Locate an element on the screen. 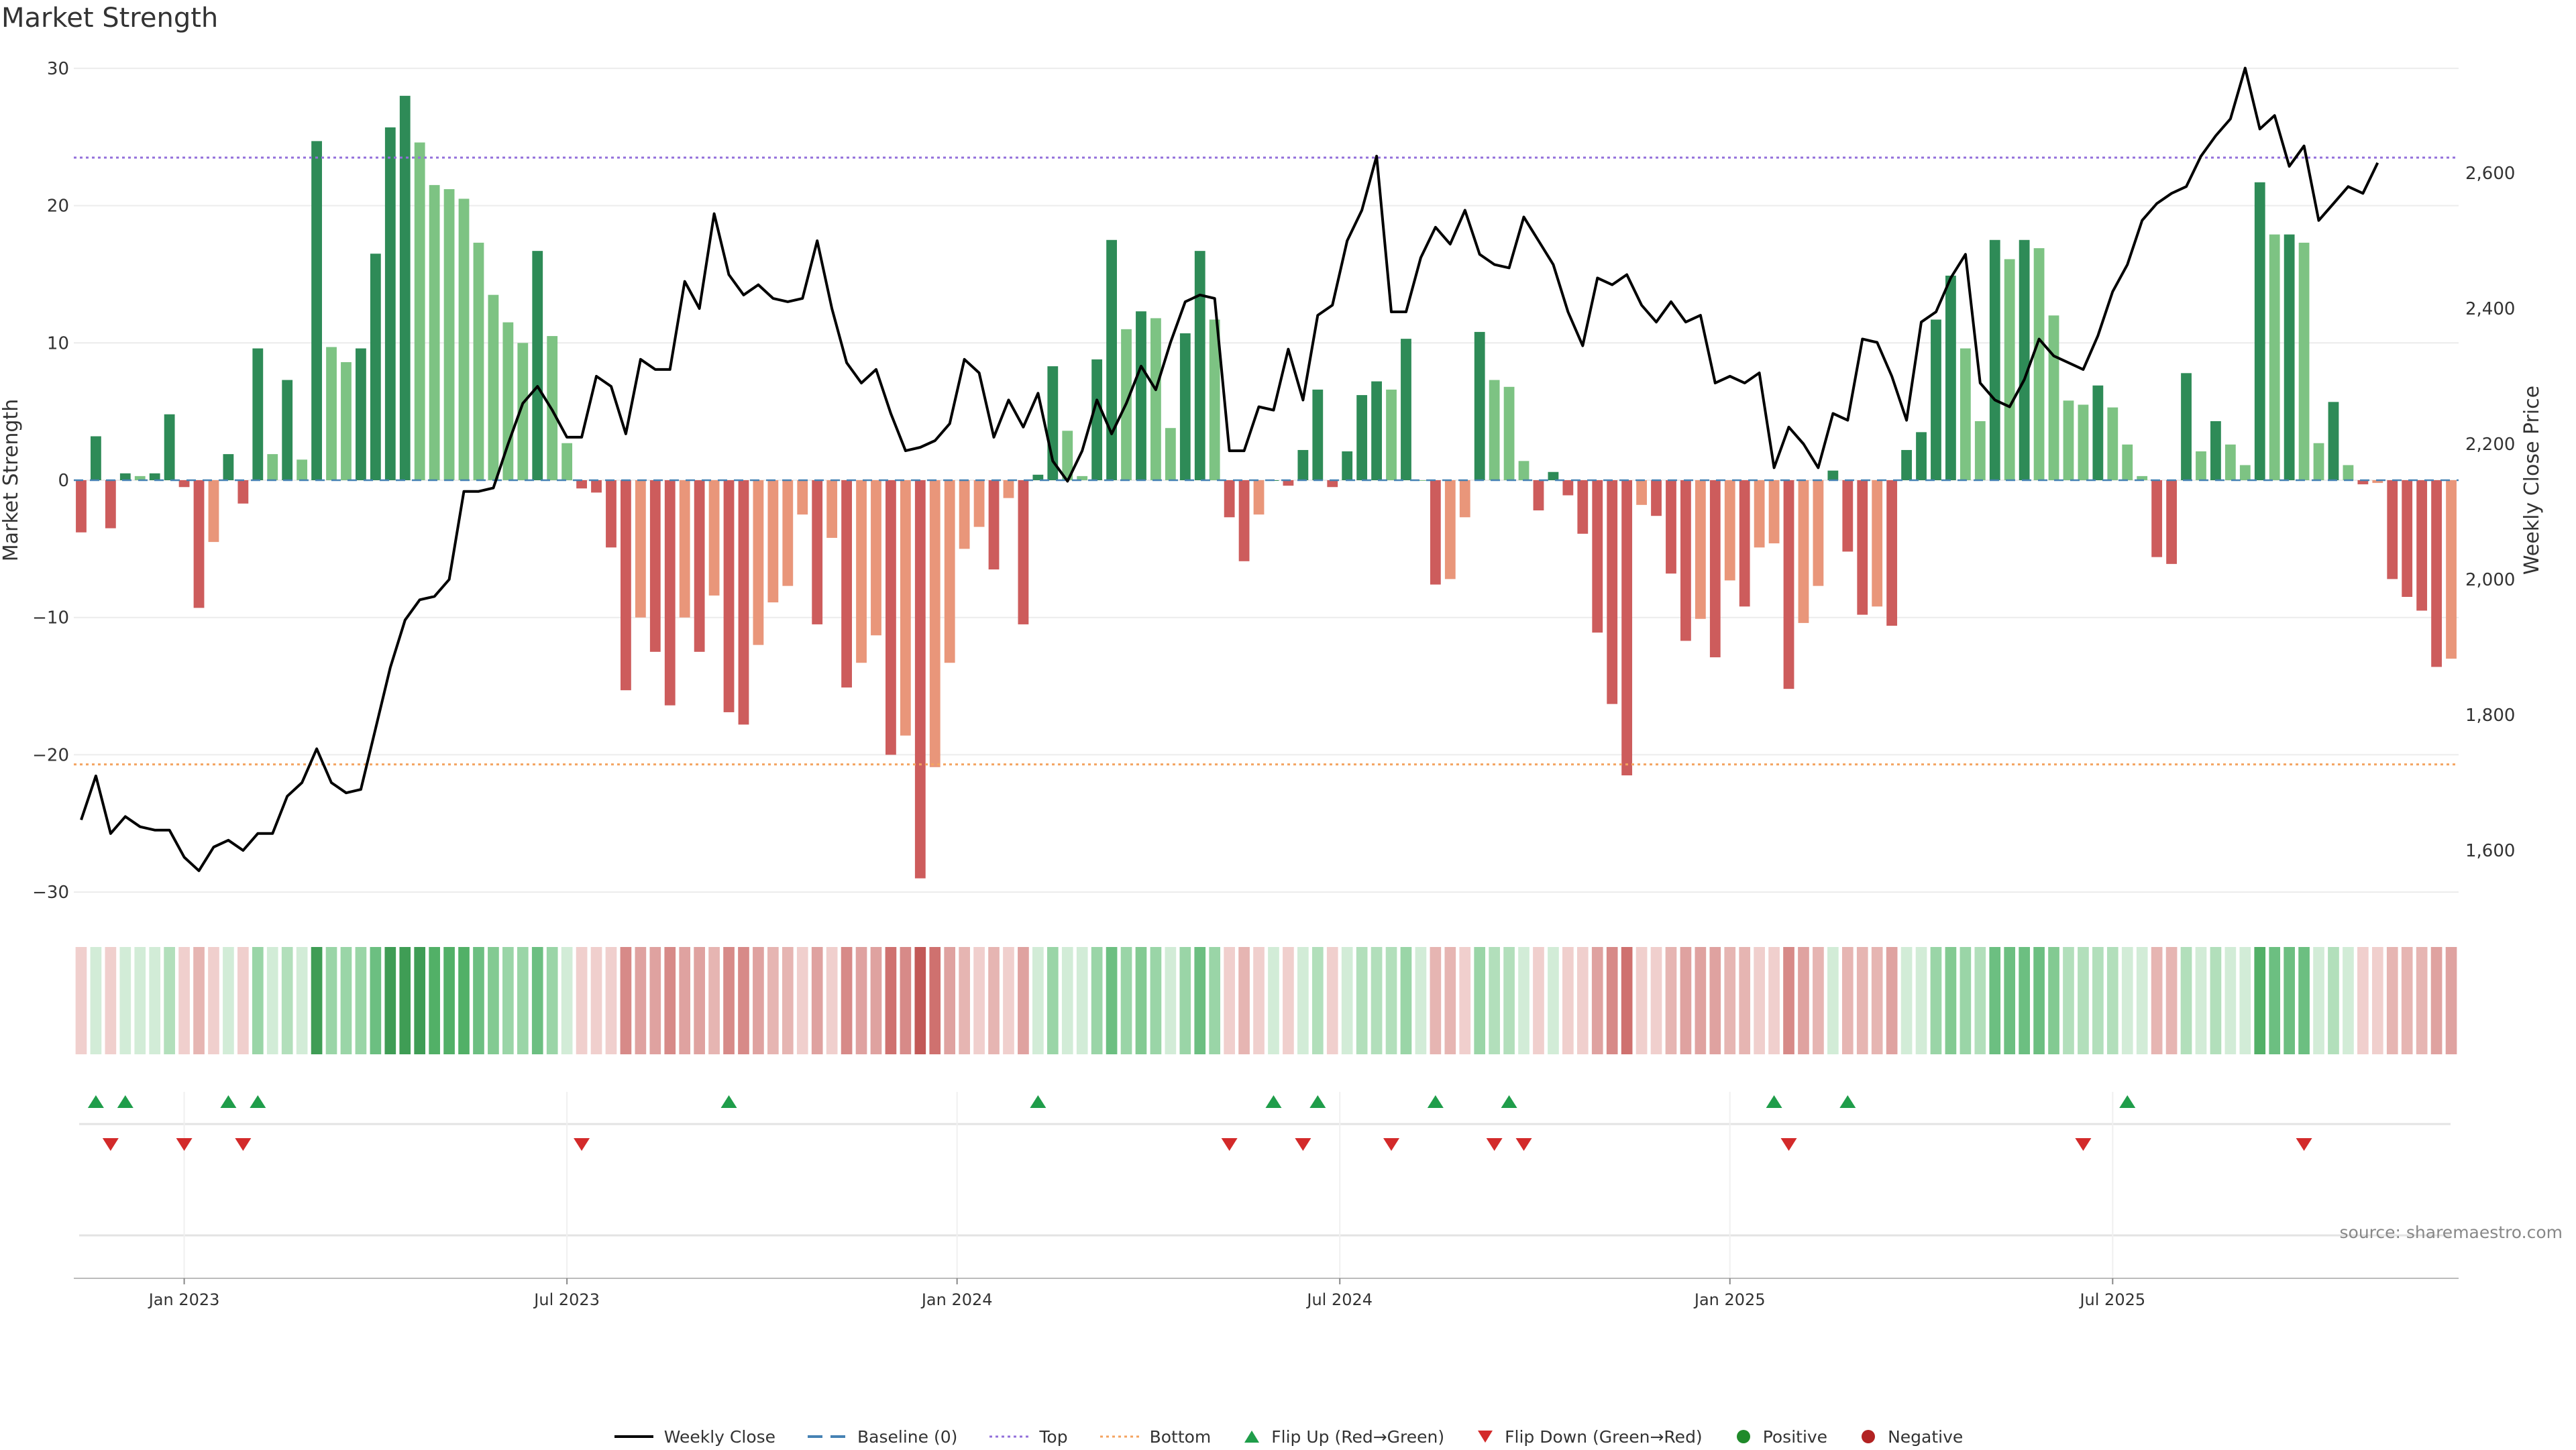 This screenshot has height=1450, width=2576. left-tick-label: 0 is located at coordinates (63, 481).